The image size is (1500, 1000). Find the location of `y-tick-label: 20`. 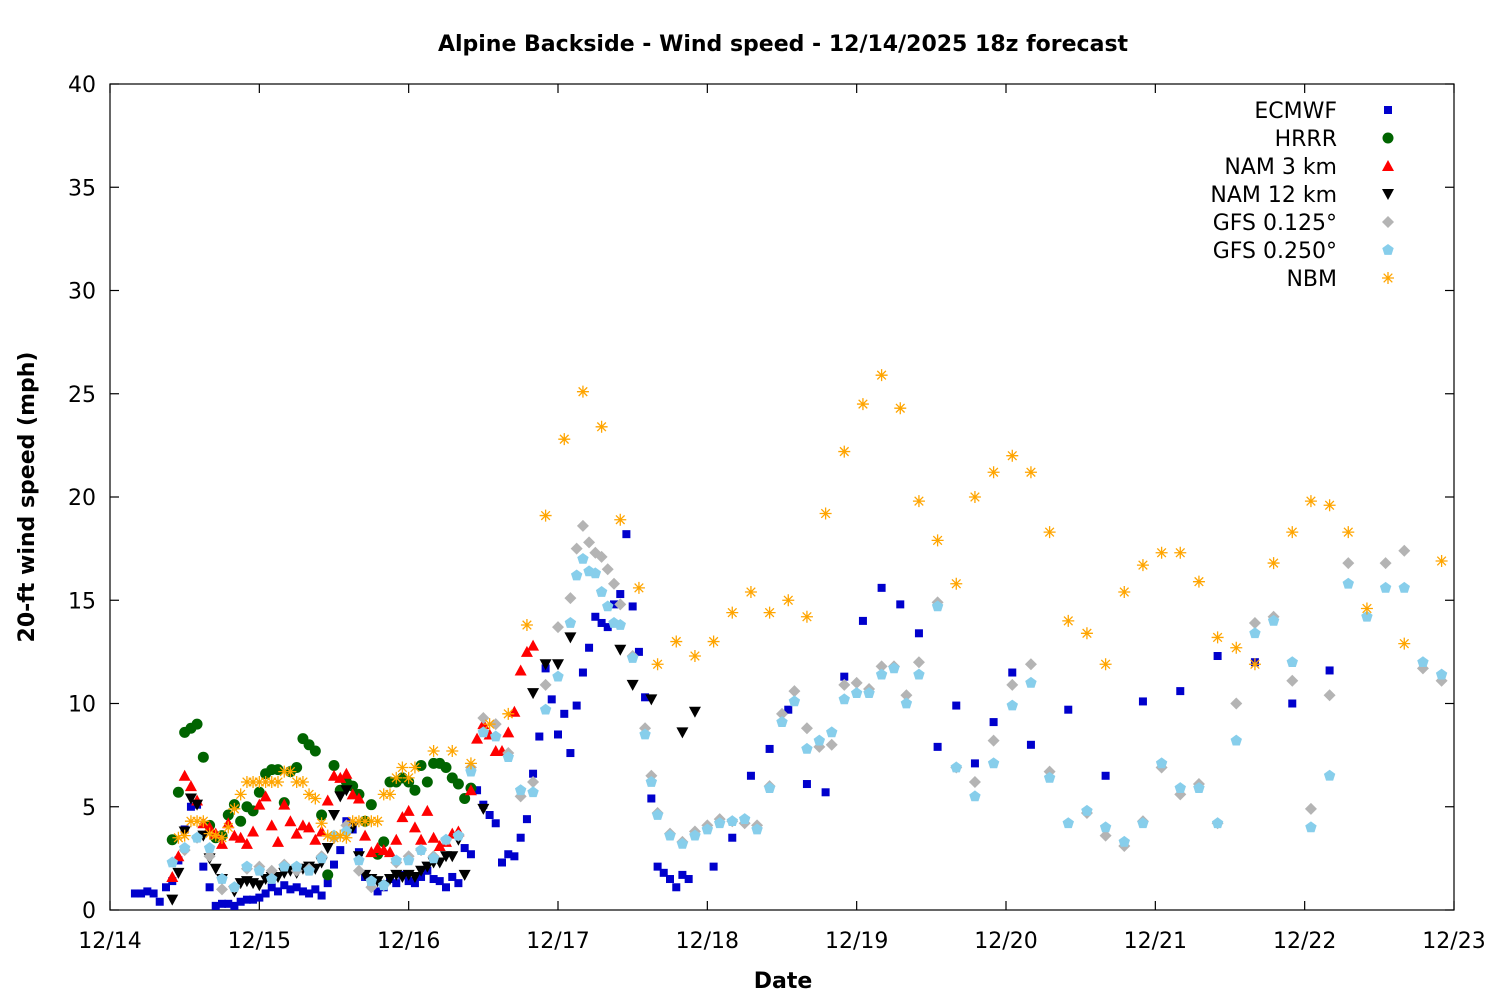

y-tick-label: 20 is located at coordinates (82, 498).